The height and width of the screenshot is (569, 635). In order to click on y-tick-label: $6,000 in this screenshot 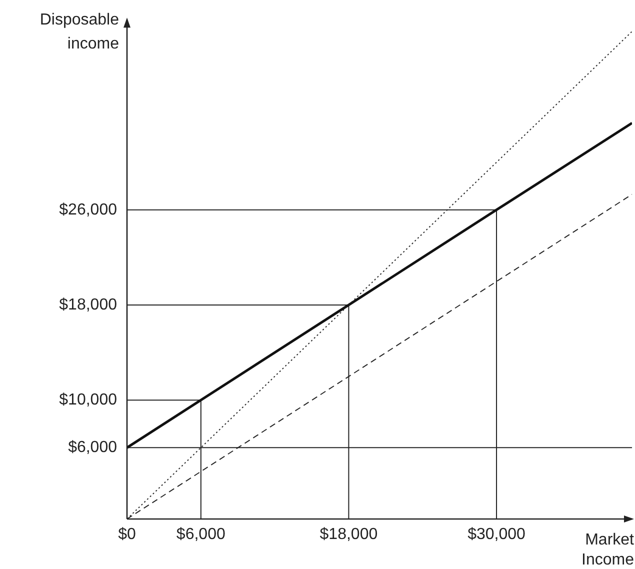, I will do `click(93, 447)`.